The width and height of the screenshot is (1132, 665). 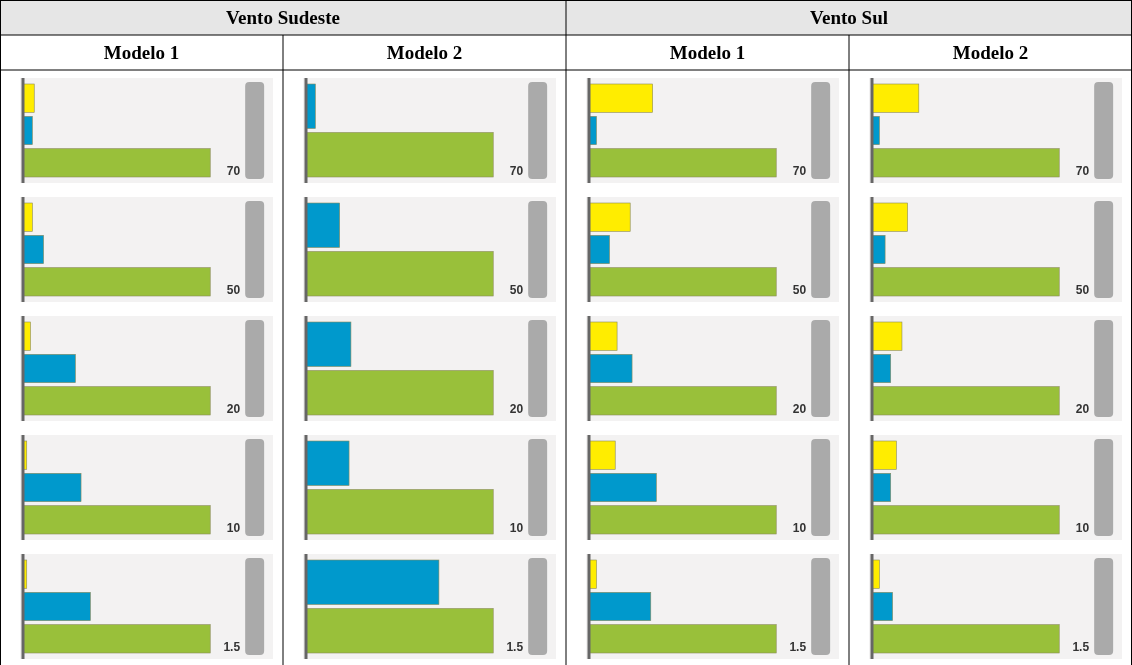 What do you see at coordinates (849, 17) in the screenshot?
I see `text: Vento Sul` at bounding box center [849, 17].